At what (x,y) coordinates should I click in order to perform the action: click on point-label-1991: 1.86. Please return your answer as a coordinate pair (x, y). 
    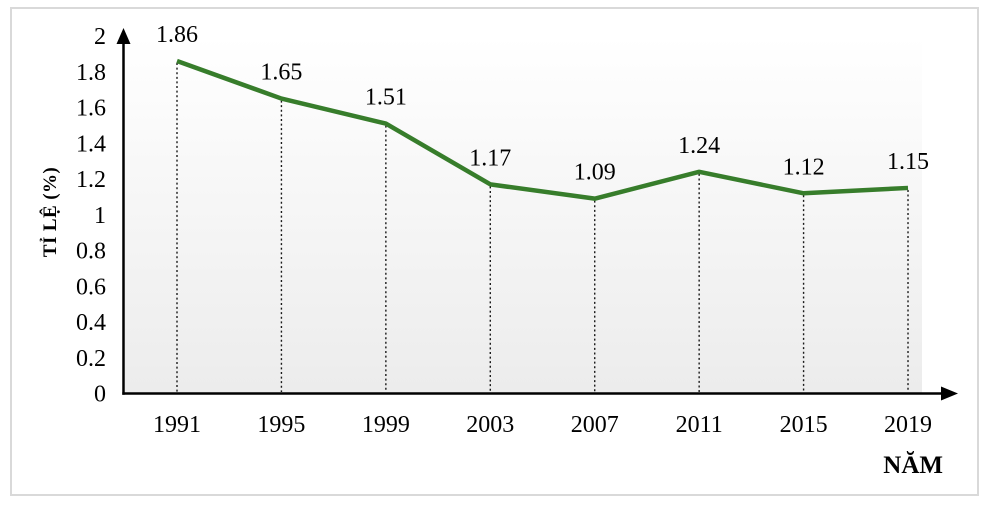
    Looking at the image, I should click on (177, 35).